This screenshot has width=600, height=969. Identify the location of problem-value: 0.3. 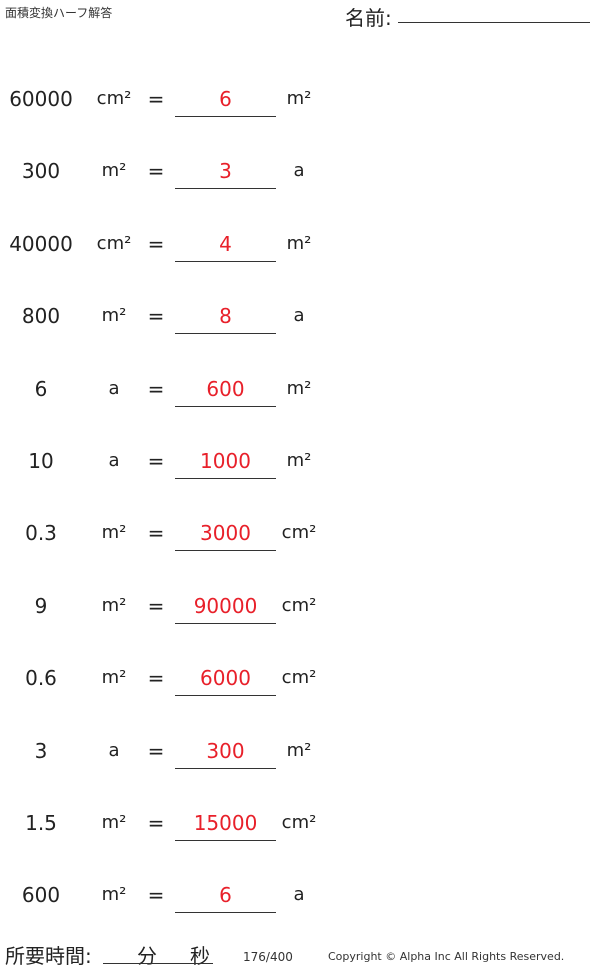
(41, 533).